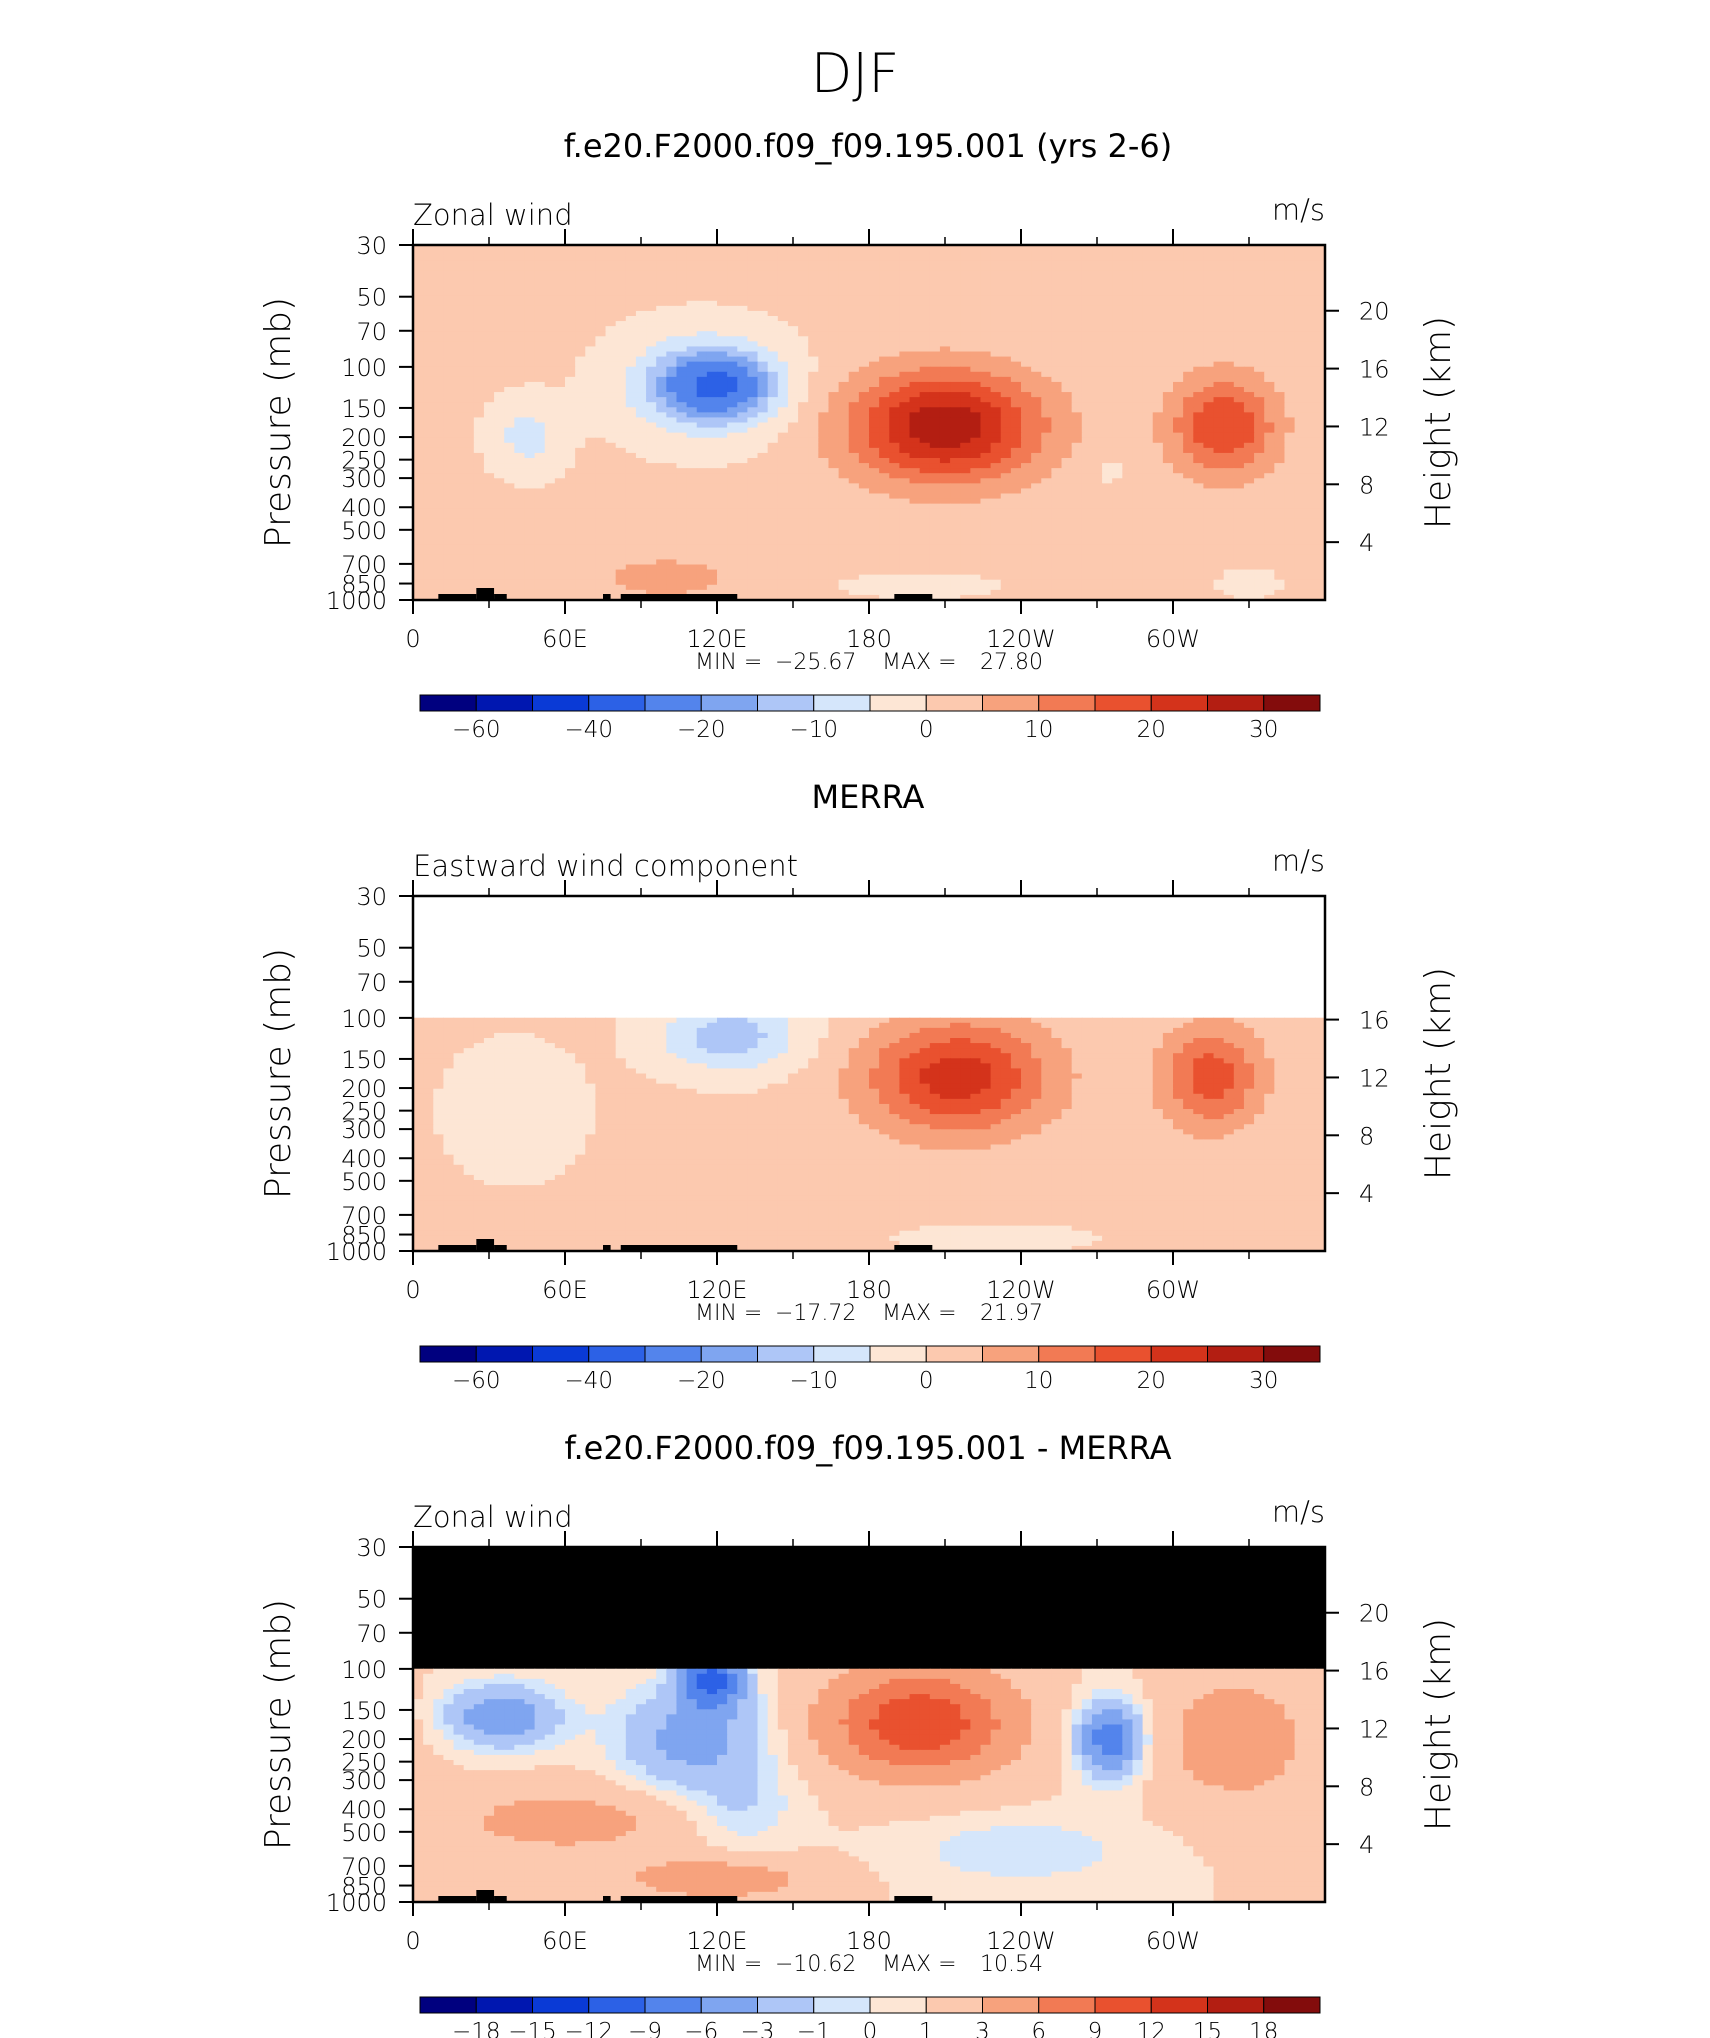 The width and height of the screenshot is (1710, 2038). I want to click on units-label: m/s, so click(1298, 210).